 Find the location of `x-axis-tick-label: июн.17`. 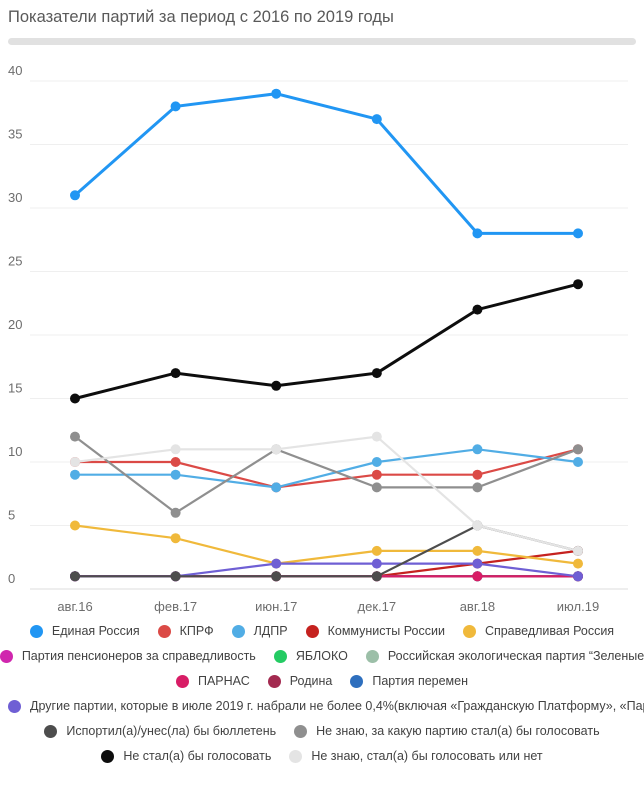

x-axis-tick-label: июн.17 is located at coordinates (276, 606).